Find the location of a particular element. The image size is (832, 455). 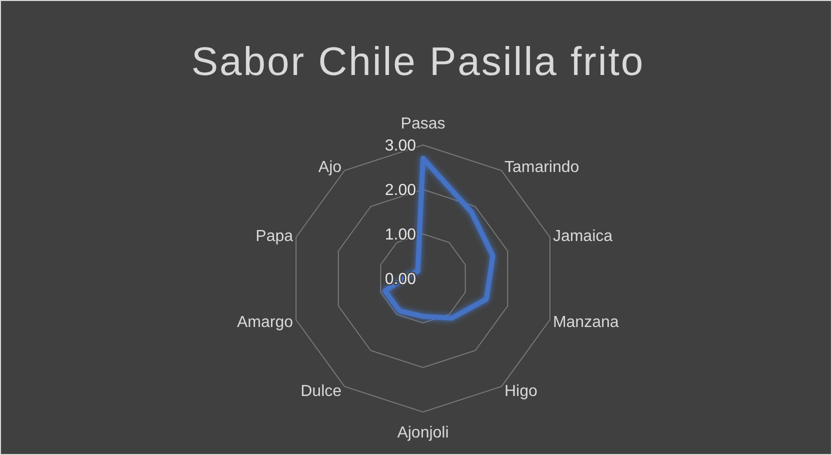

spoke-label: Manzana is located at coordinates (585, 322).